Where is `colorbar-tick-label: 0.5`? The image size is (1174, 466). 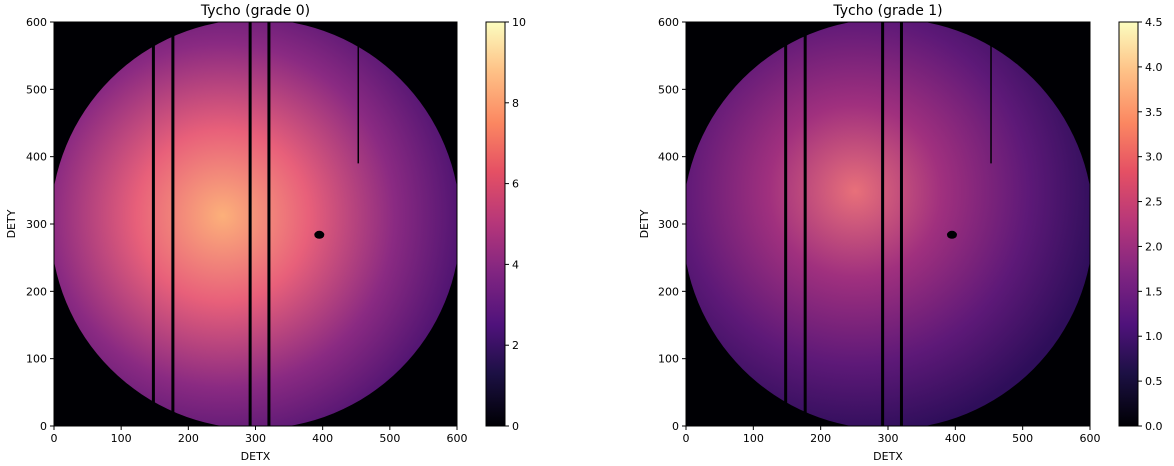 colorbar-tick-label: 0.5 is located at coordinates (1154, 381).